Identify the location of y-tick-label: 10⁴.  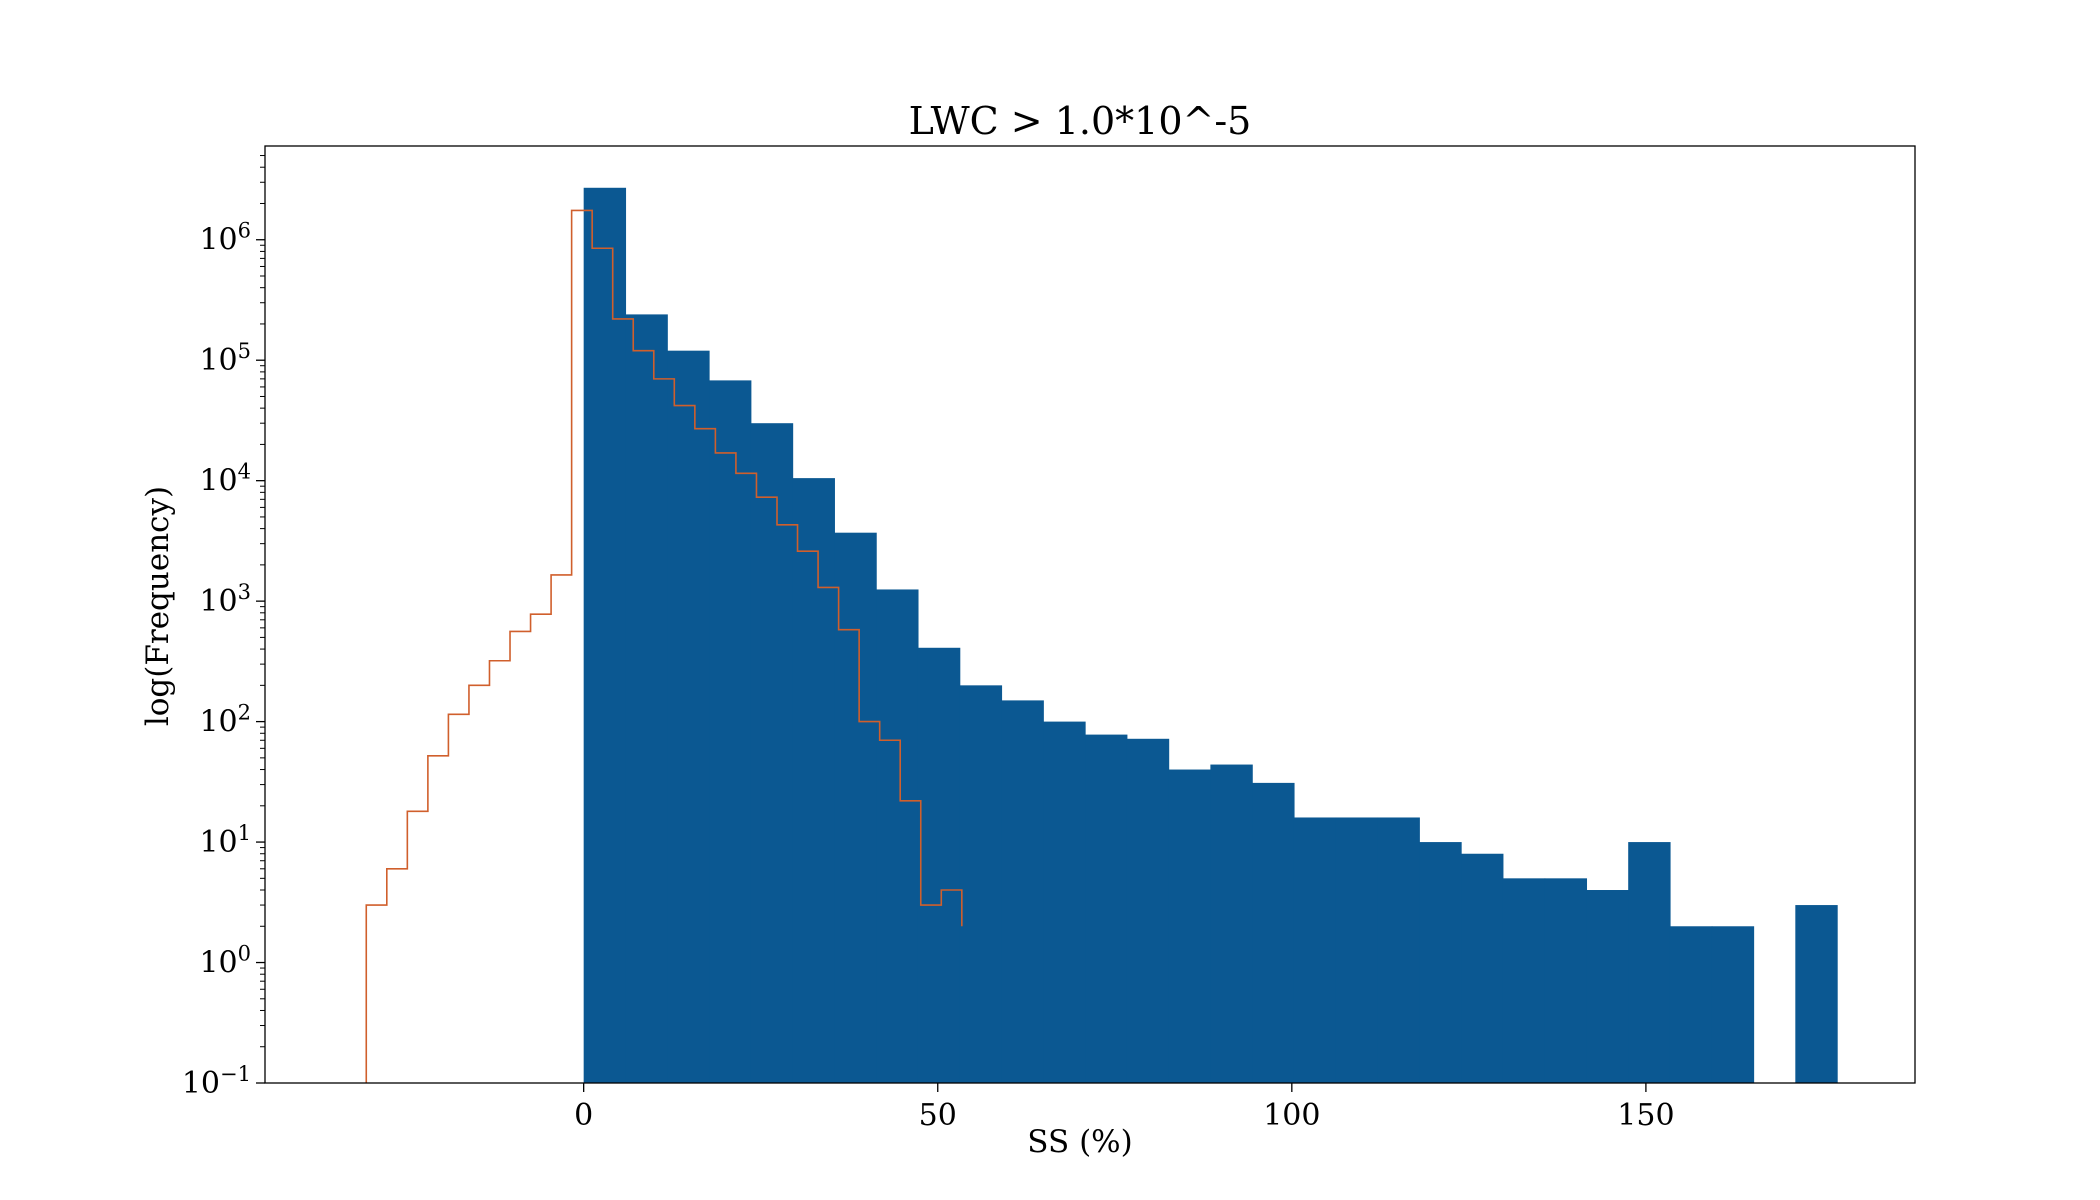
(225, 479).